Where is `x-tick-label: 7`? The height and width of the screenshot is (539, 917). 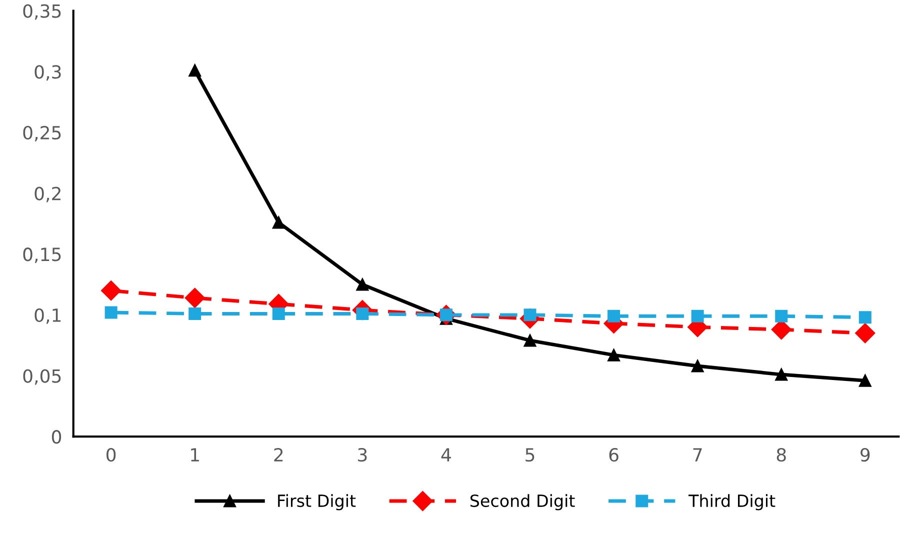
x-tick-label: 7 is located at coordinates (697, 455).